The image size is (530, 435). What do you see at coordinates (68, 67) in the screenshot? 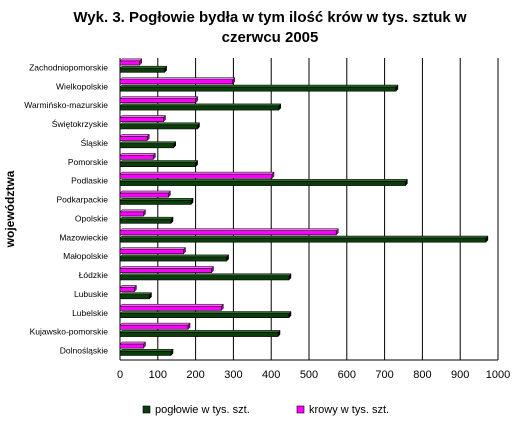
I see `category-label: Zachodniopomorskie` at bounding box center [68, 67].